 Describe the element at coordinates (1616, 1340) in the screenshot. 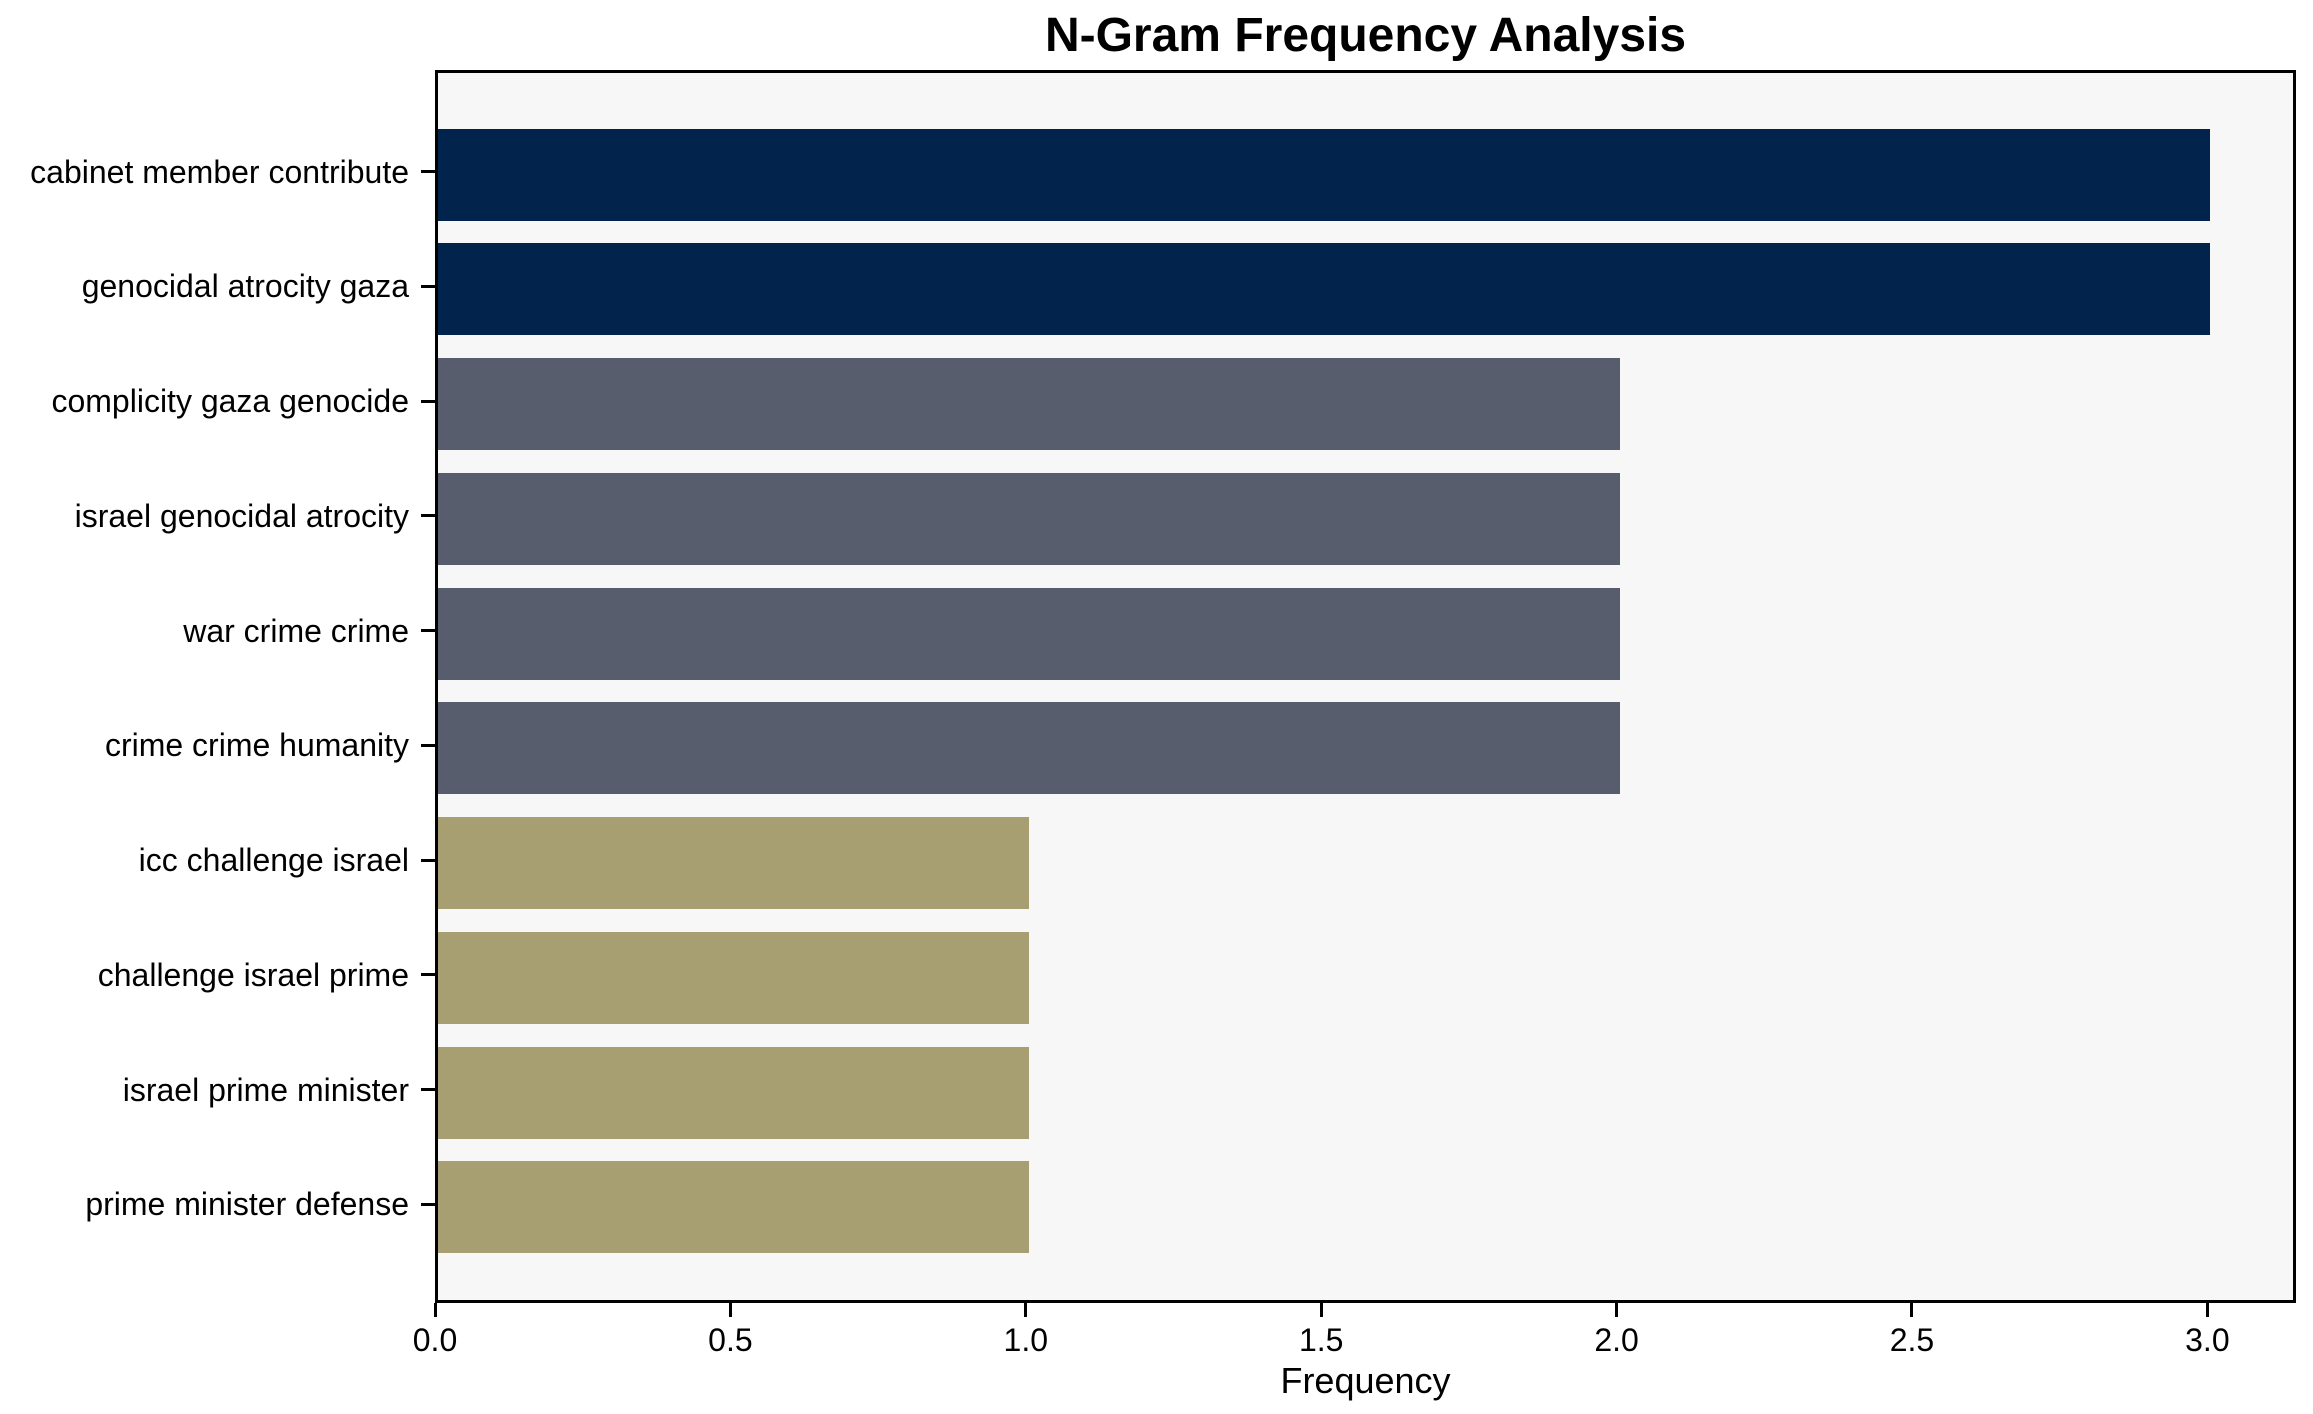

I see `x-tick-label: 2.0` at that location.